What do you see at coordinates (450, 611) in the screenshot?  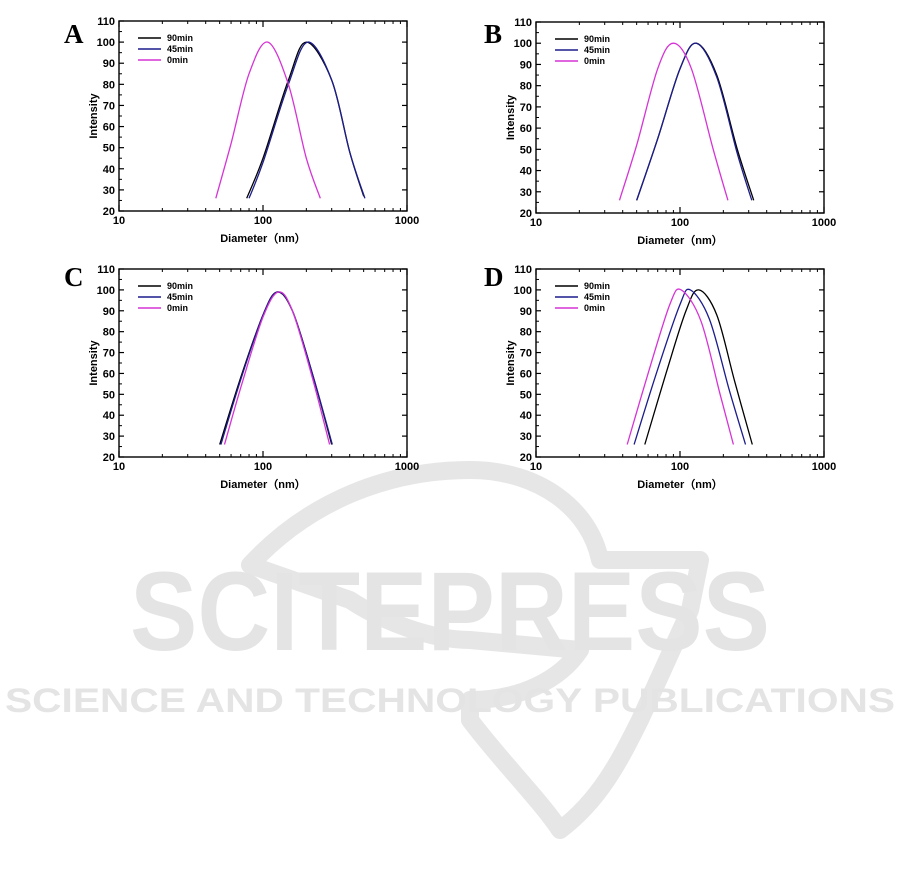 I see `watermark-line1: SCITEPRESS` at bounding box center [450, 611].